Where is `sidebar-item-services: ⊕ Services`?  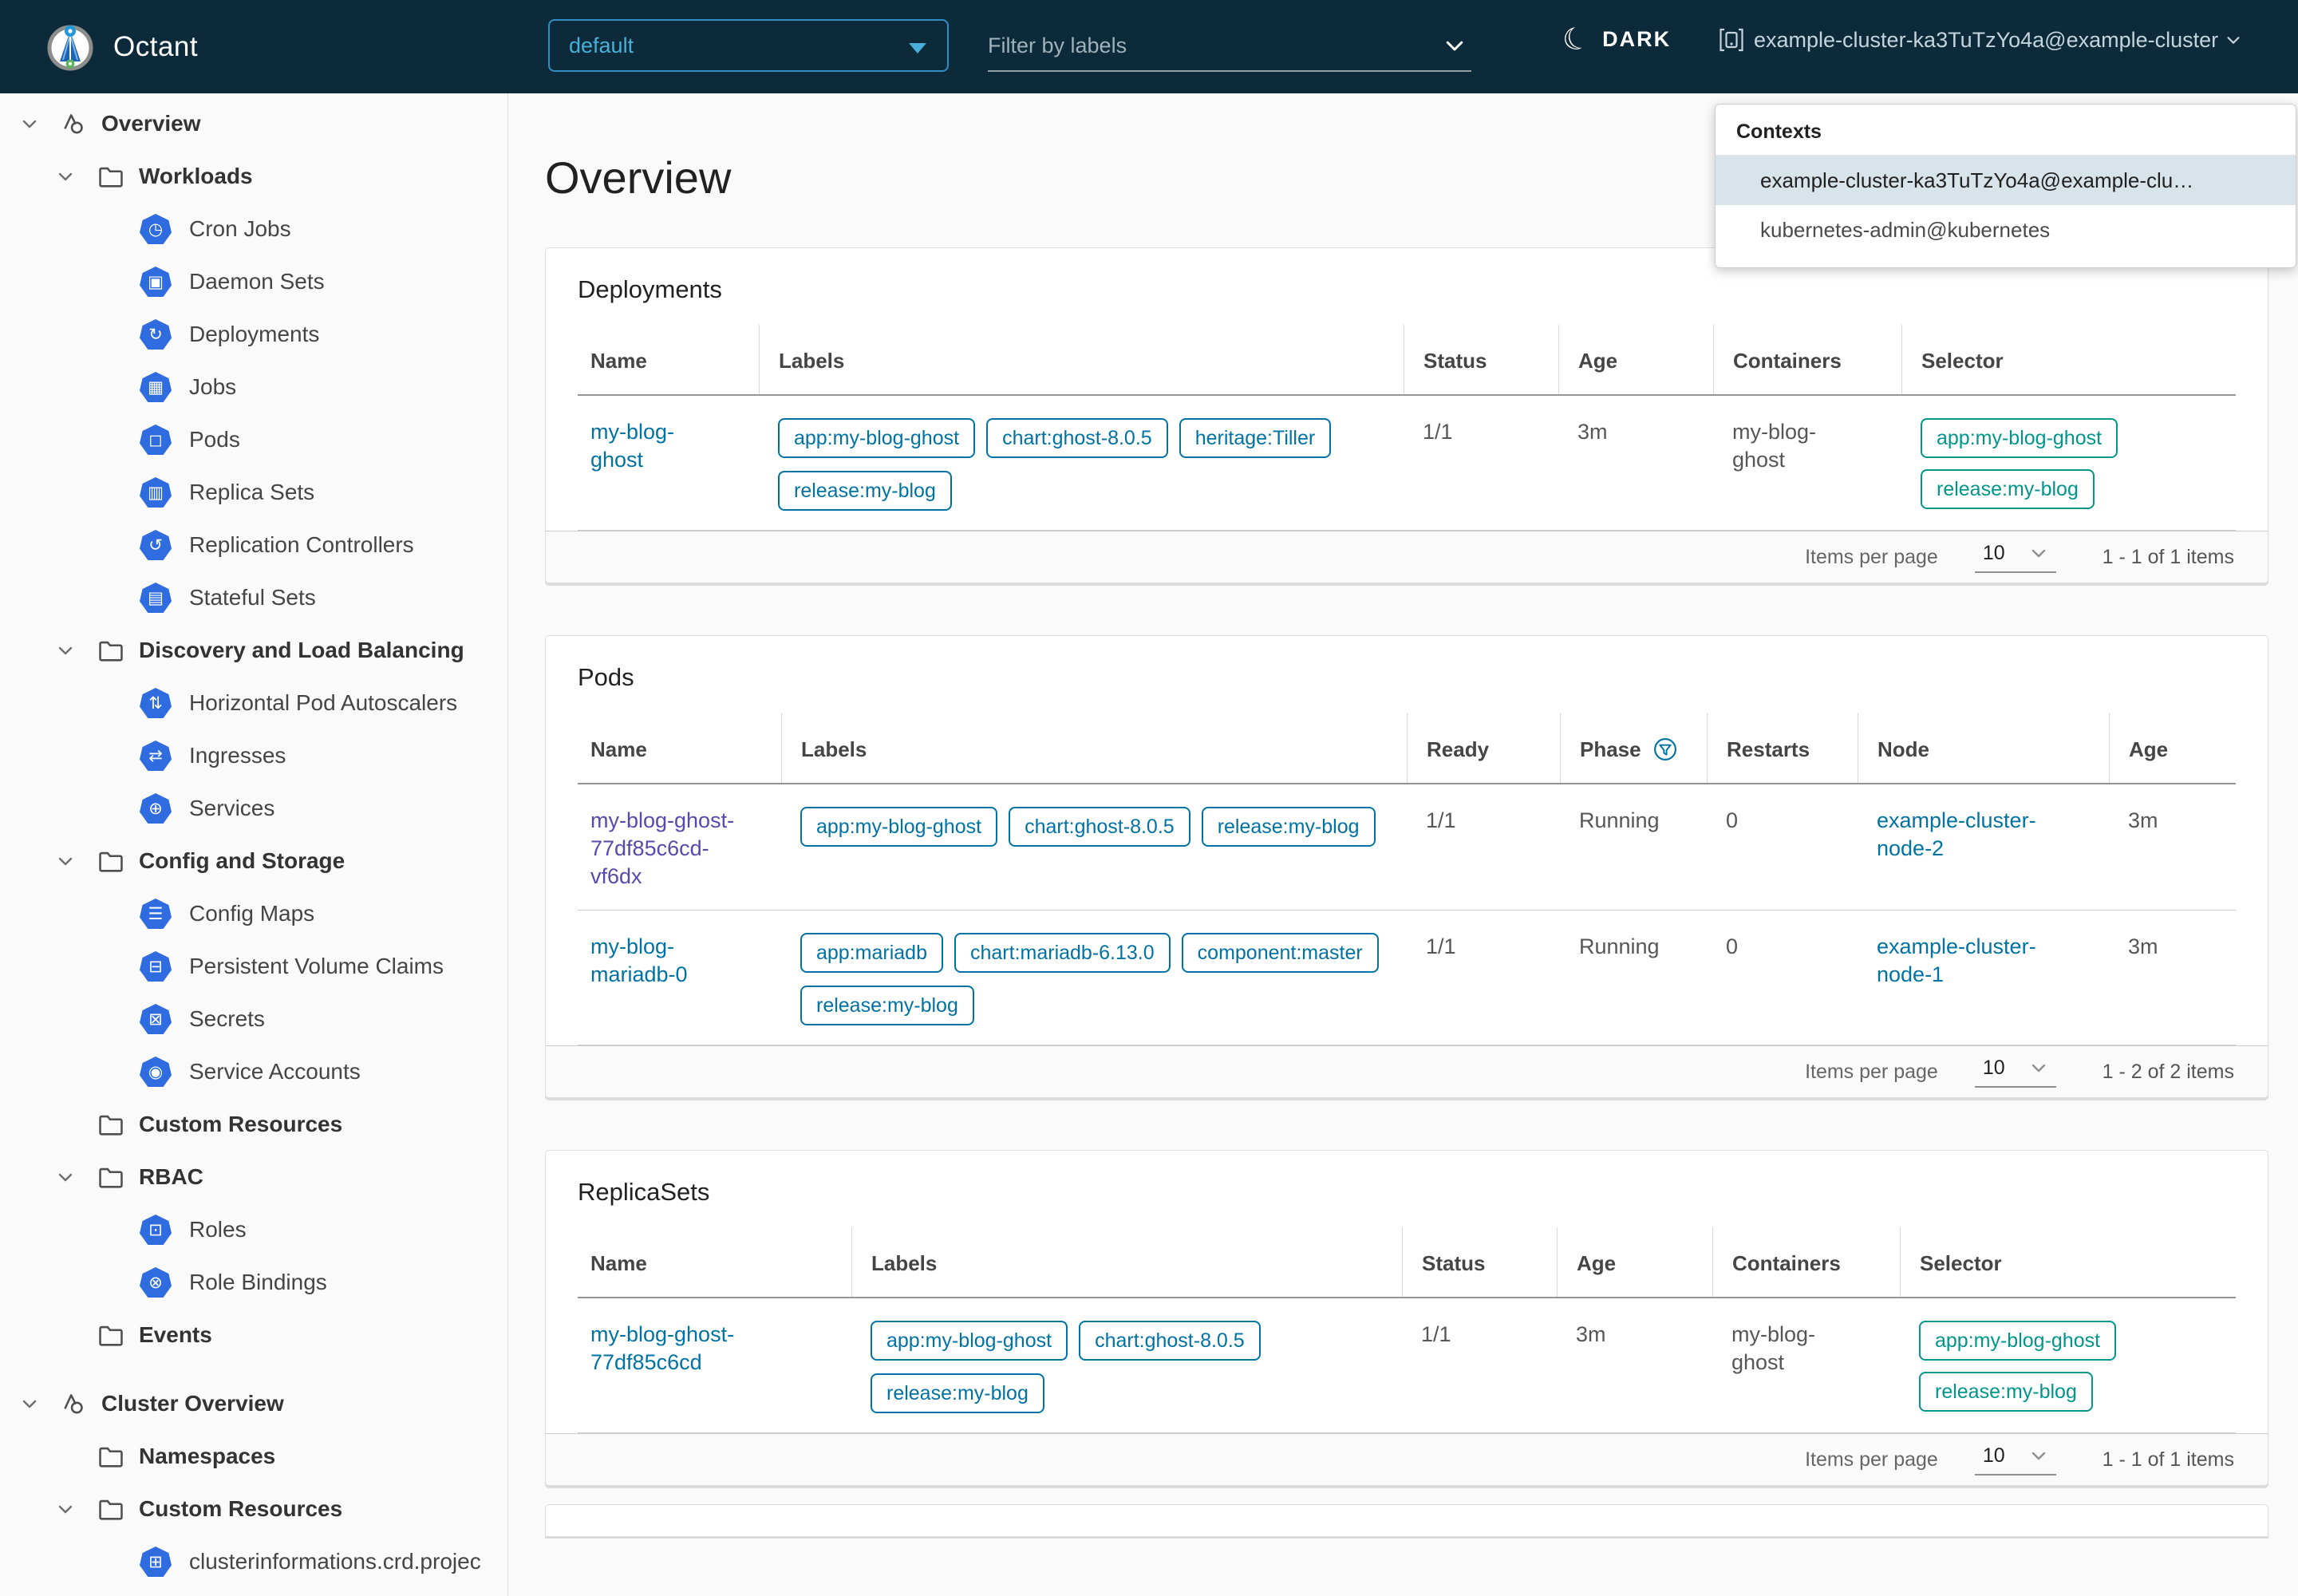
sidebar-item-services: ⊕ Services is located at coordinates (254, 808).